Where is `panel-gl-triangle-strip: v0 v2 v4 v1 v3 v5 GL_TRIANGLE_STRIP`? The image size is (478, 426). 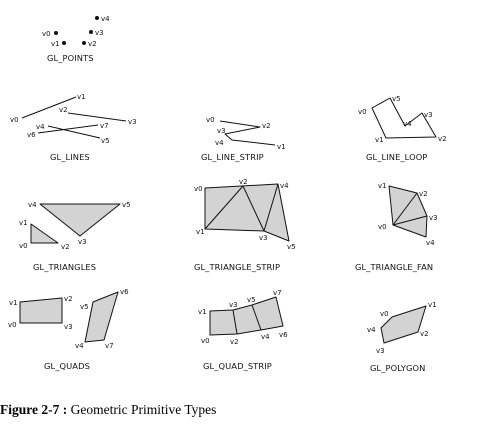
panel-gl-triangle-strip: v0 v2 v4 v1 v3 v5 GL_TRIANGLE_STRIP is located at coordinates (245, 225).